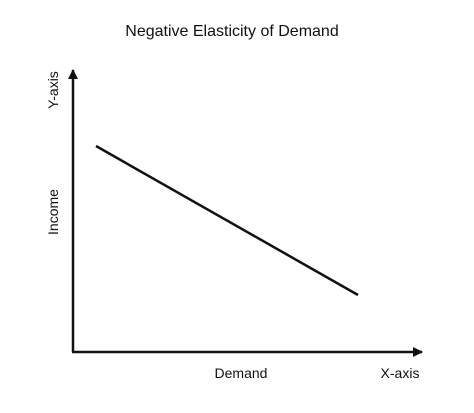 The height and width of the screenshot is (413, 474). I want to click on diagram-title: Negative Elasticity of Demand, so click(231, 31).